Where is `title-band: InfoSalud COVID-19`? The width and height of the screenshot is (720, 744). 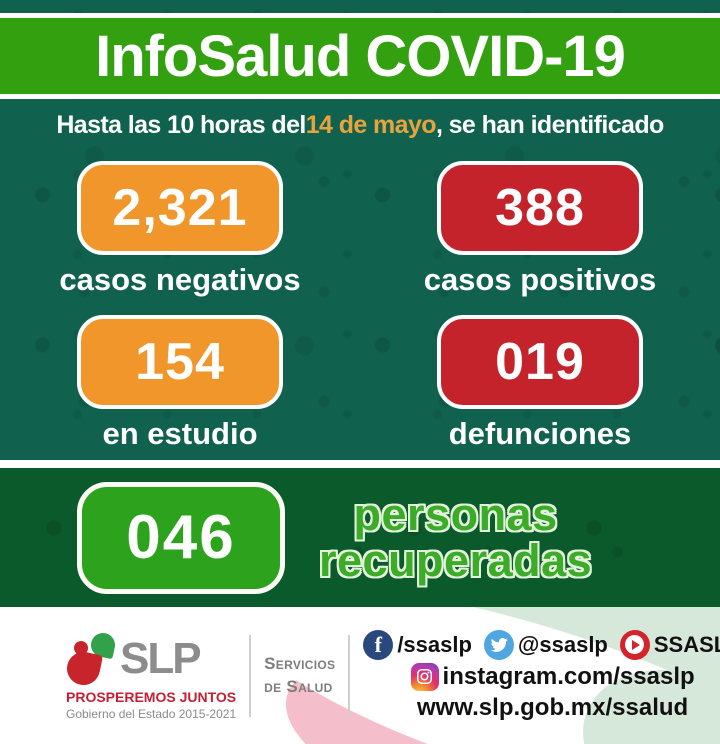
title-band: InfoSalud COVID-19 is located at coordinates (360, 56).